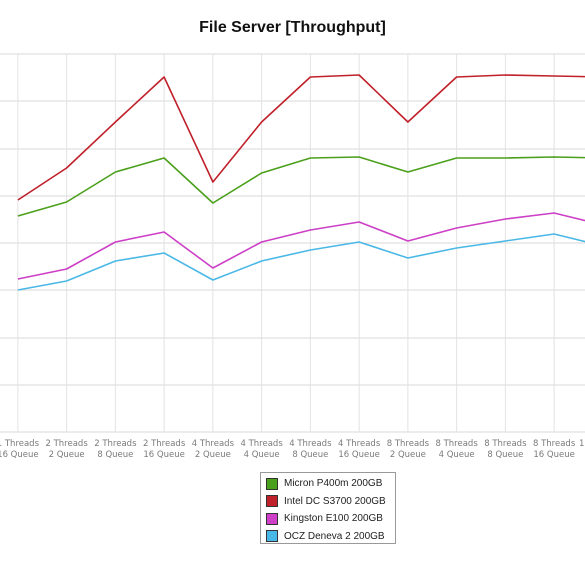 This screenshot has width=585, height=572. What do you see at coordinates (505, 449) in the screenshot?
I see `x-tick-label: 8 Threads 8 Queue` at bounding box center [505, 449].